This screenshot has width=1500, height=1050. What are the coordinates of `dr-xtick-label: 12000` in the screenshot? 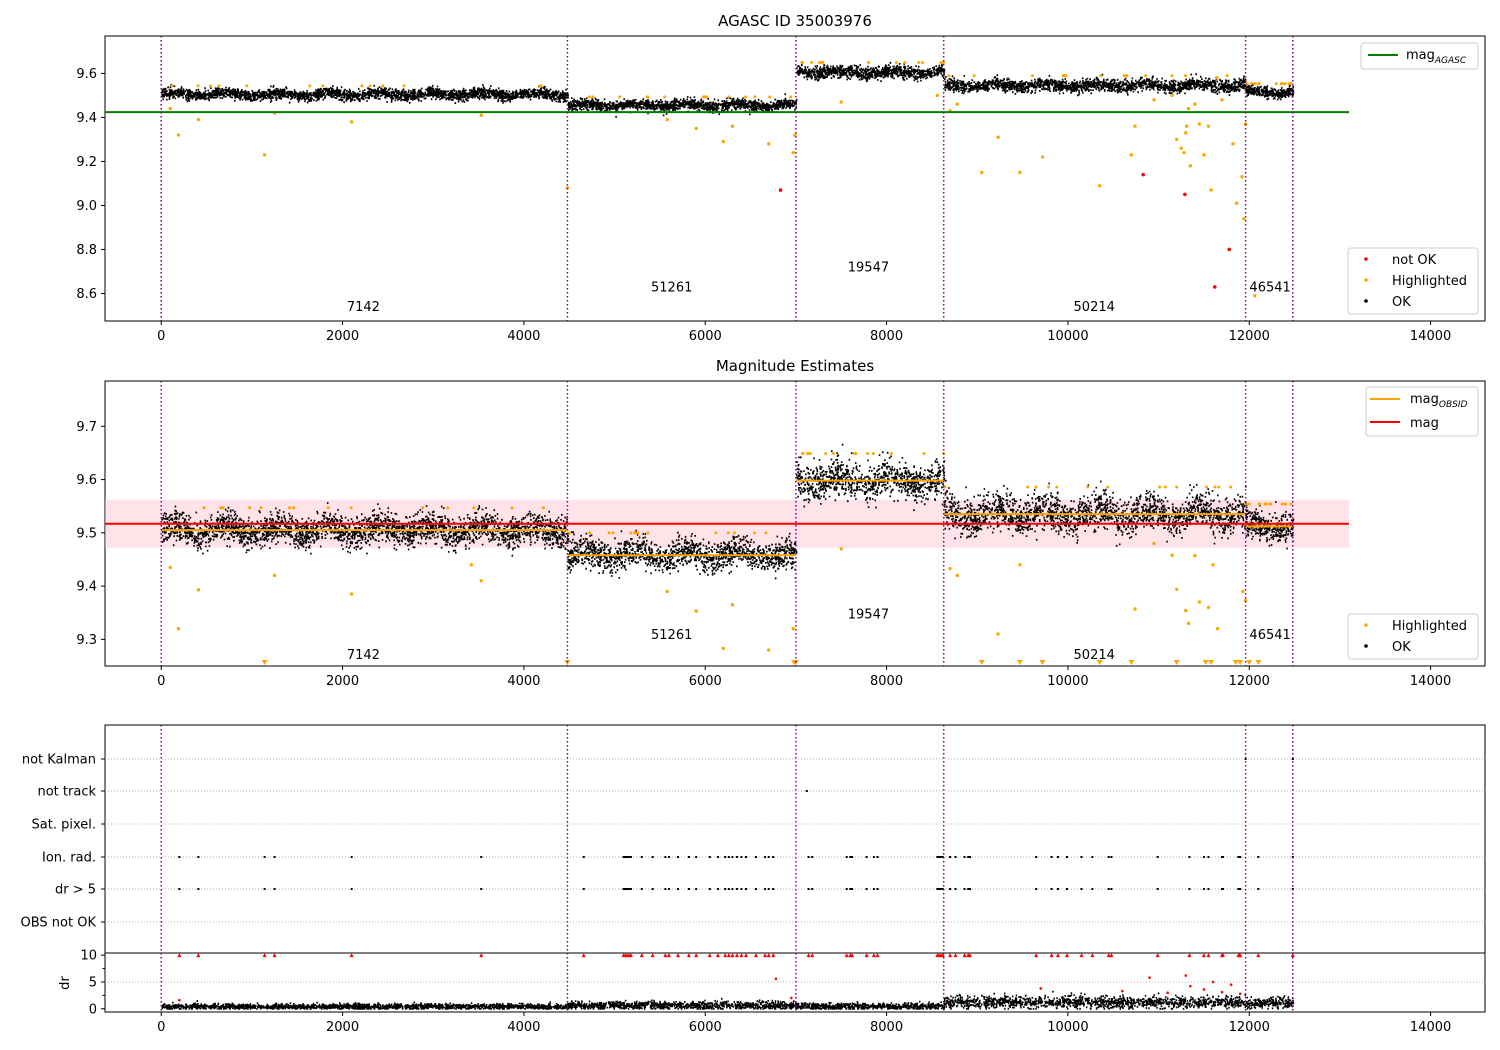 It's located at (1249, 1027).